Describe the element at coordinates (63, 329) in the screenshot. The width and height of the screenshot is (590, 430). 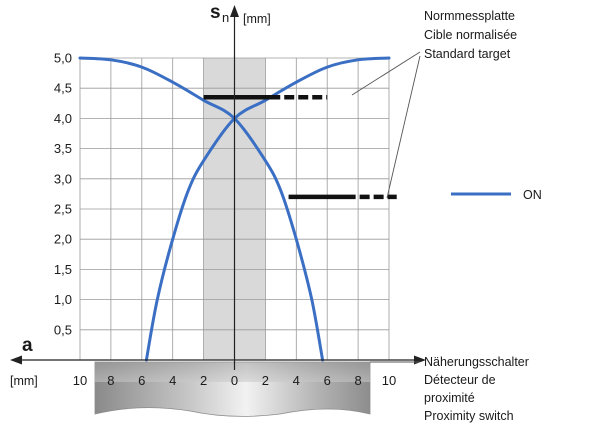
I see `y-tick-label: 0,5` at that location.